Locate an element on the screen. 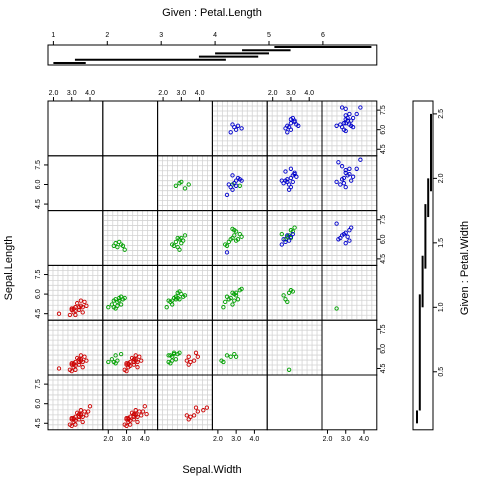  x-axis-label: Sepal.Width is located at coordinates (211, 470).